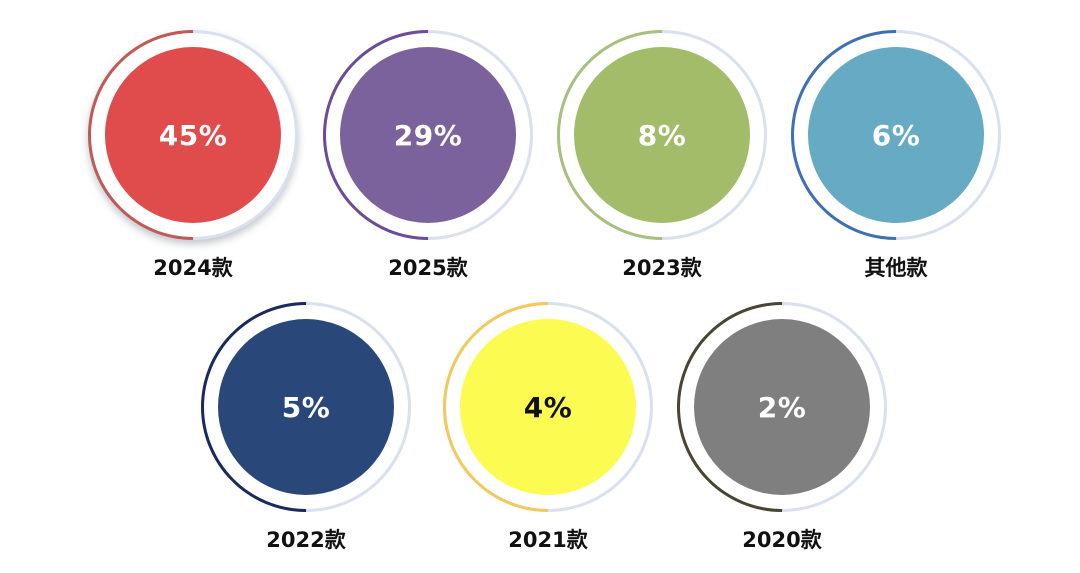 The height and width of the screenshot is (573, 1080). I want to click on category-label: 2024款, so click(193, 268).